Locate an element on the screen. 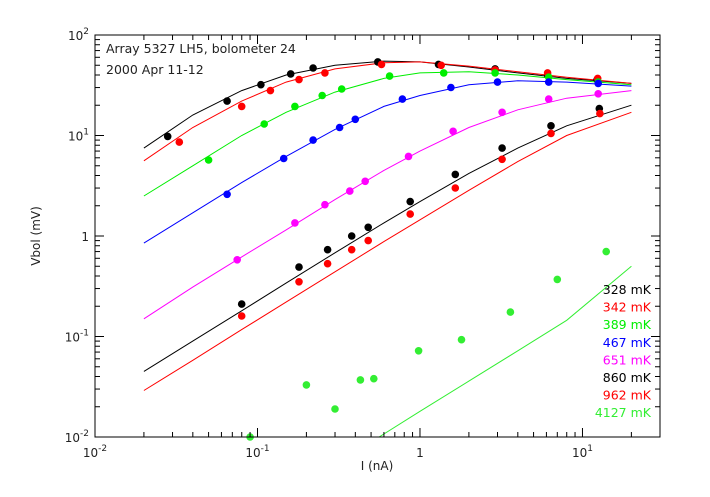 The width and height of the screenshot is (710, 497). x-tick-label: 10⁻¹ is located at coordinates (257, 452).